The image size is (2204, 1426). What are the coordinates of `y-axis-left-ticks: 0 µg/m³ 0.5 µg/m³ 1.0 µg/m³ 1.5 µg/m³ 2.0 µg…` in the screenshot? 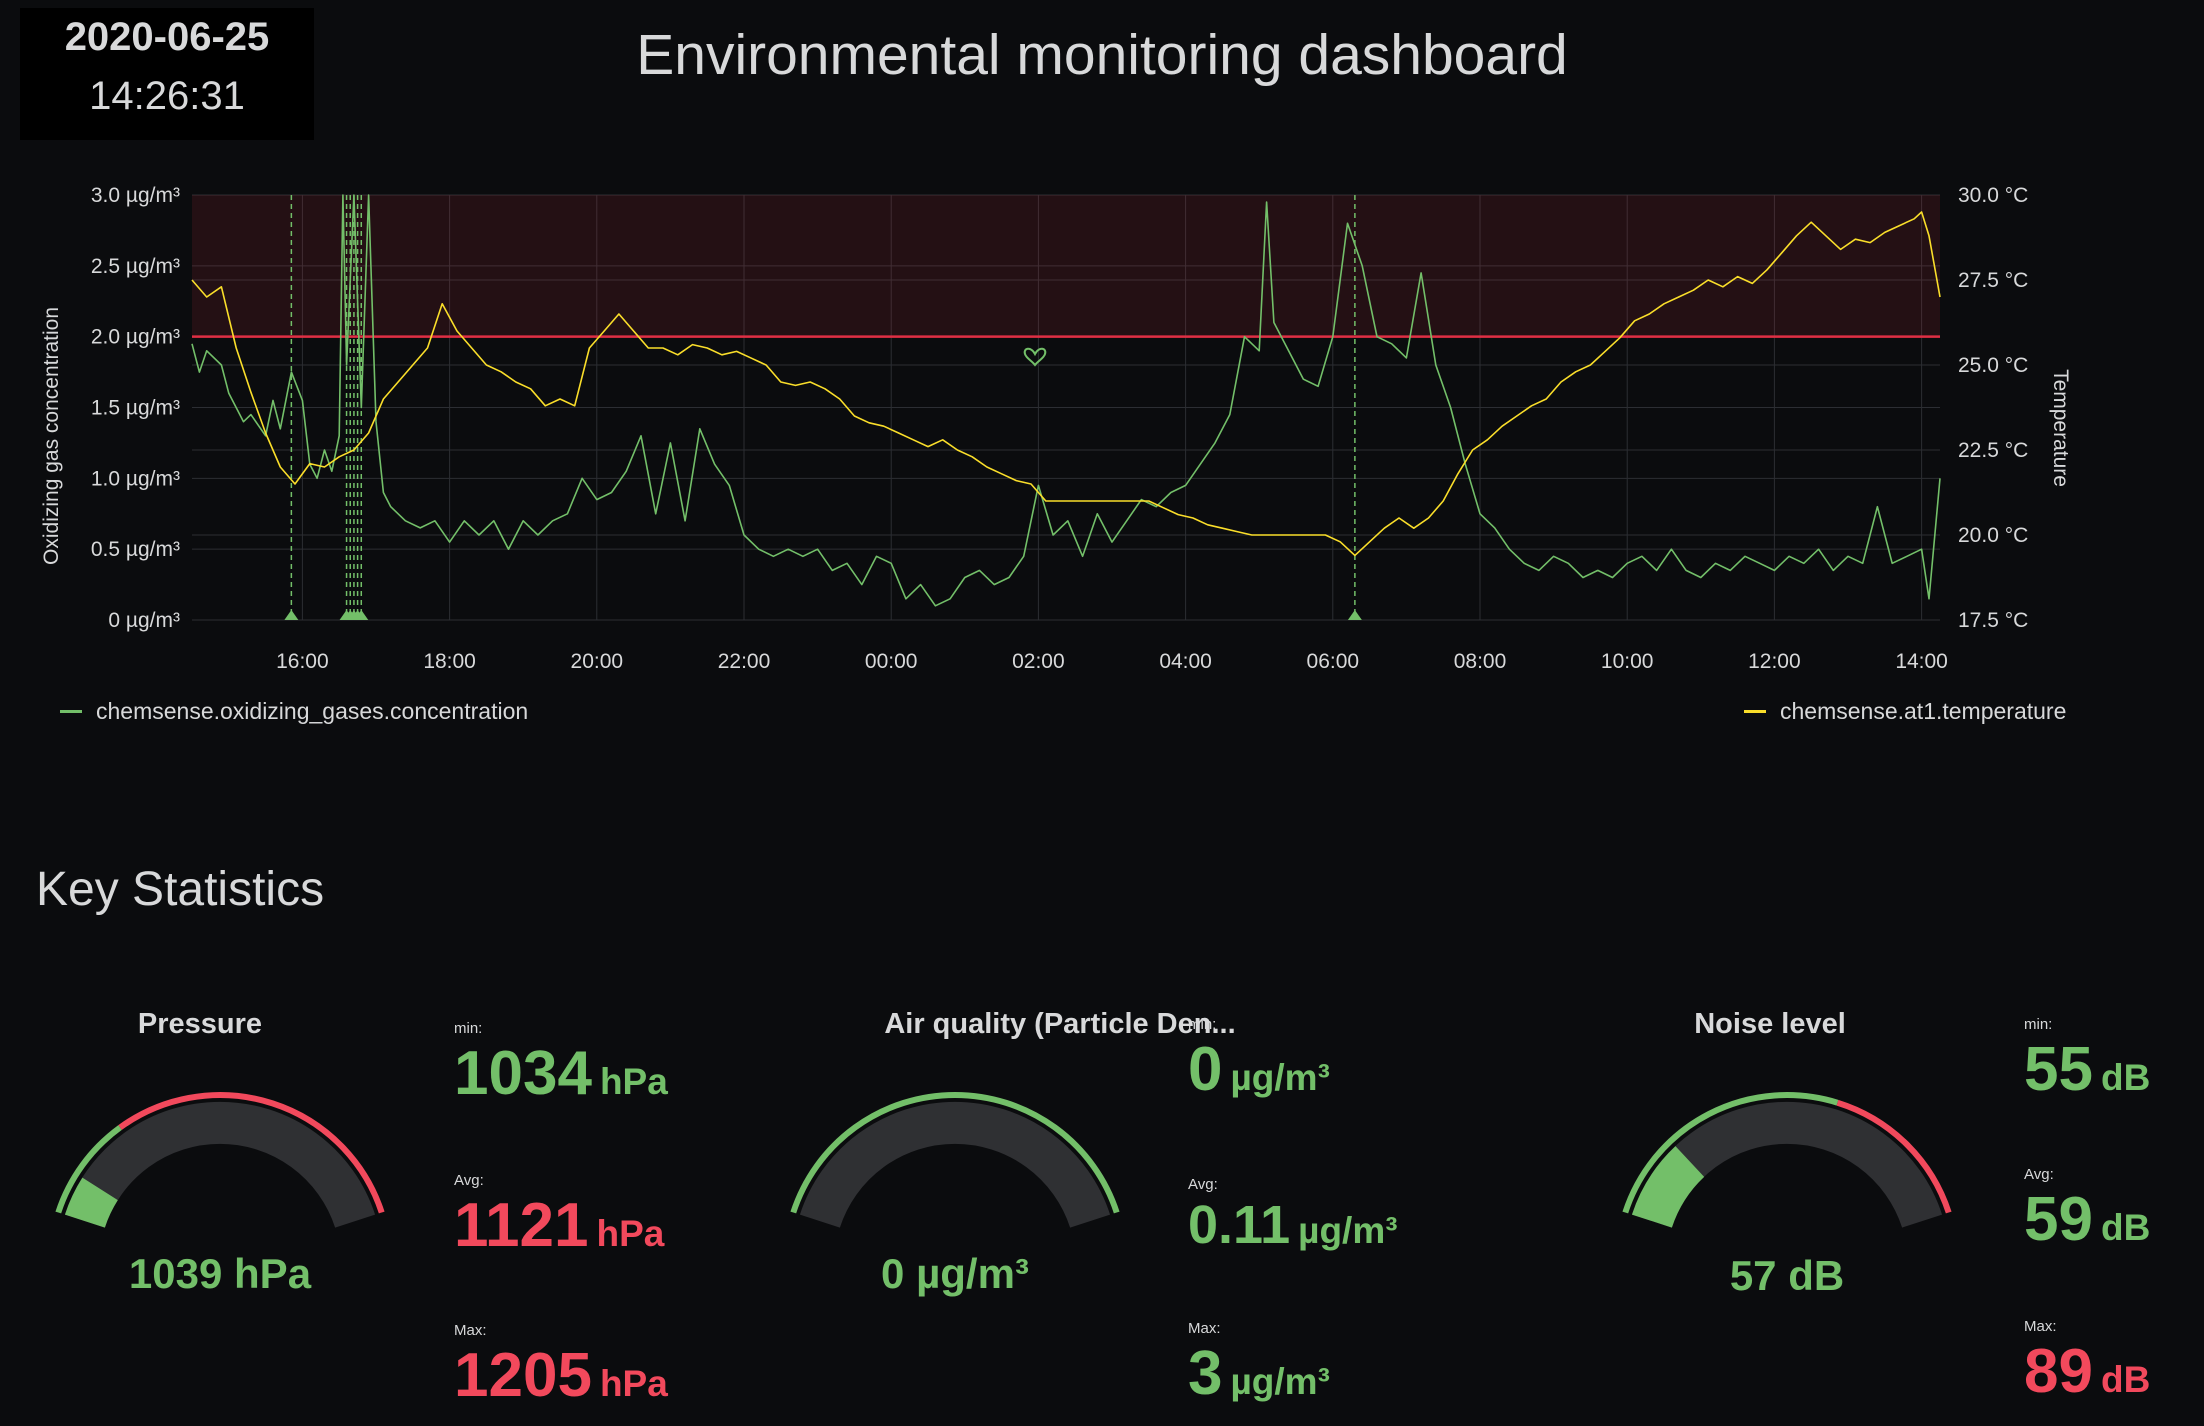 It's located at (135, 408).